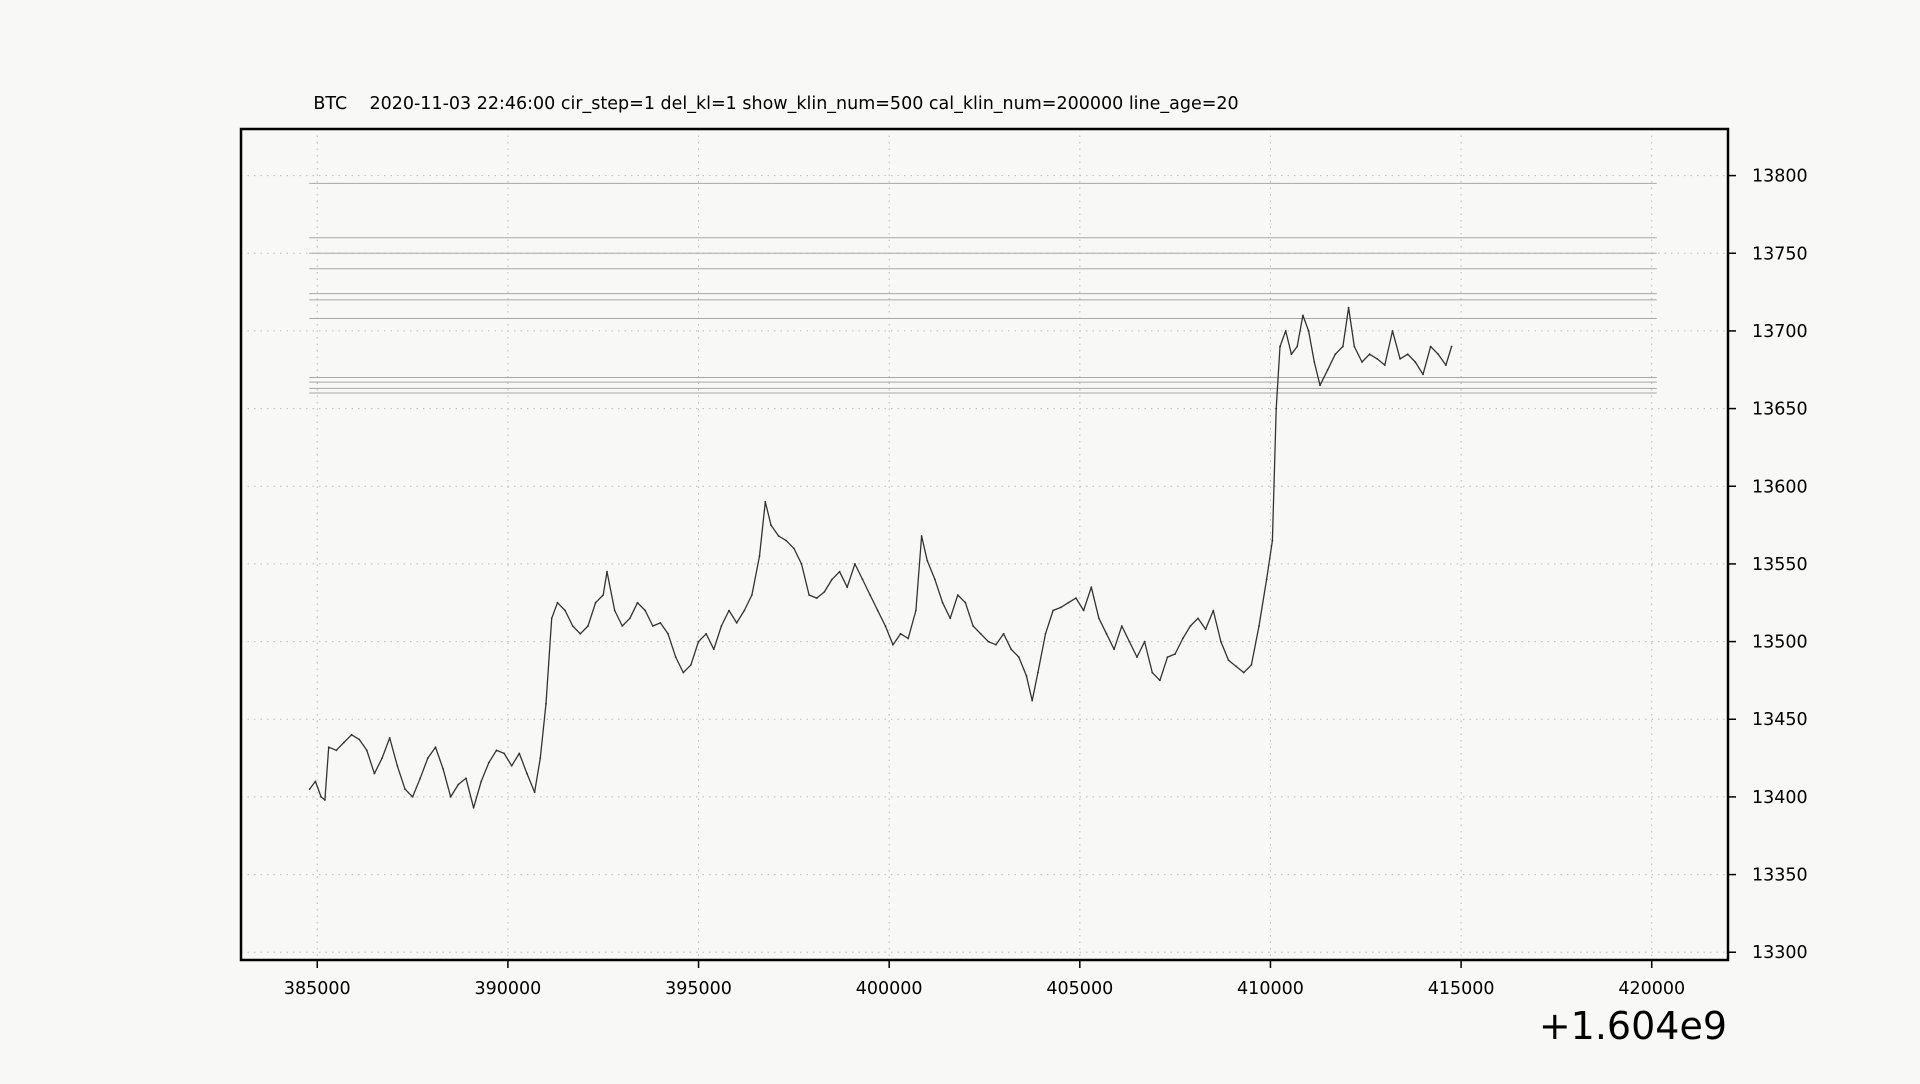  I want to click on level-lines, so click(983, 288).